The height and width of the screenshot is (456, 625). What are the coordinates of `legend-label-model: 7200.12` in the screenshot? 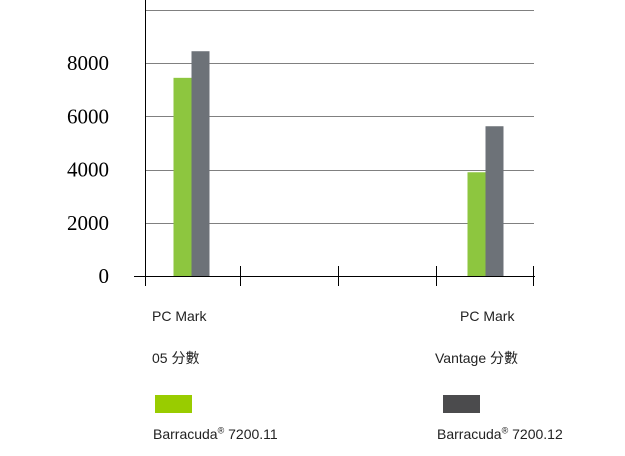 It's located at (535, 434).